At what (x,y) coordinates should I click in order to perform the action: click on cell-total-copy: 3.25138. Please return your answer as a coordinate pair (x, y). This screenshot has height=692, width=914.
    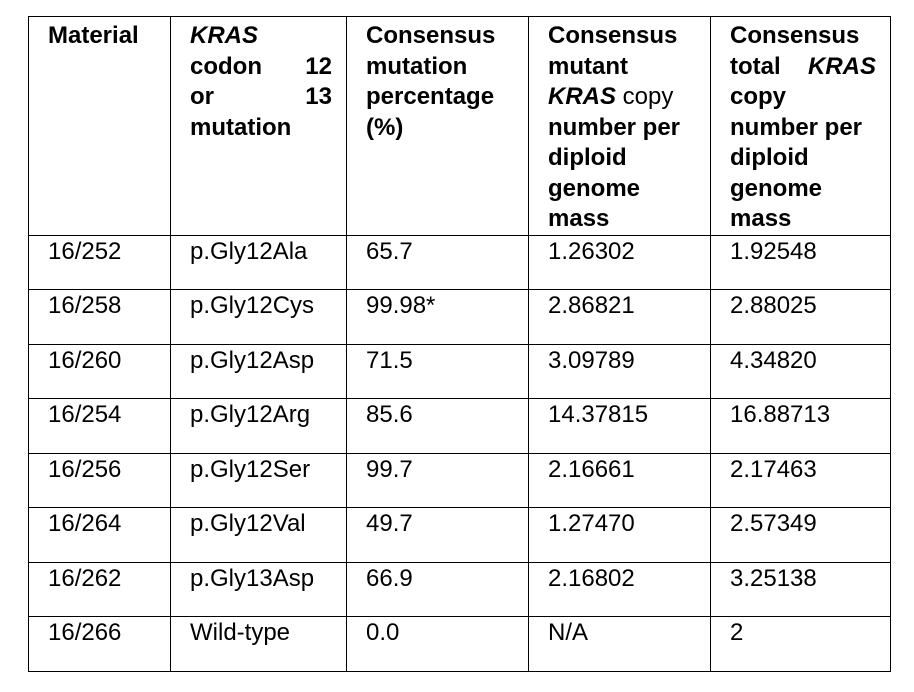
    Looking at the image, I should click on (800, 589).